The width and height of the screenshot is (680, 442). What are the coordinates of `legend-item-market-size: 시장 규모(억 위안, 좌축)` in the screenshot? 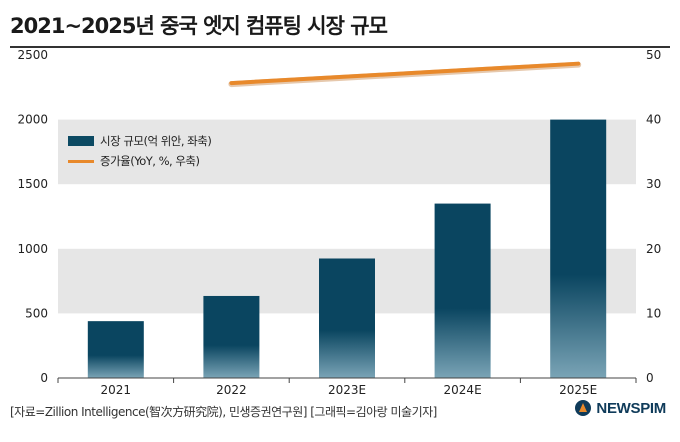 It's located at (140, 141).